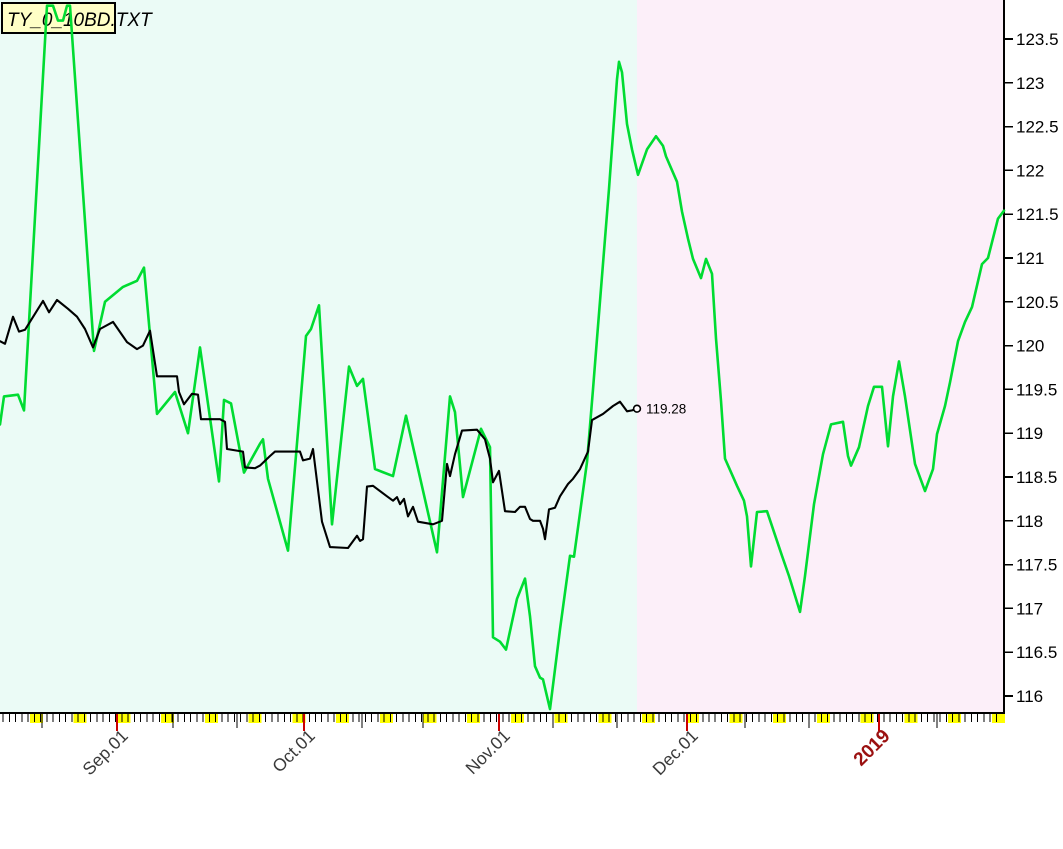  What do you see at coordinates (80, 20) in the screenshot?
I see `filename-label: TY_0_10BD.TXT` at bounding box center [80, 20].